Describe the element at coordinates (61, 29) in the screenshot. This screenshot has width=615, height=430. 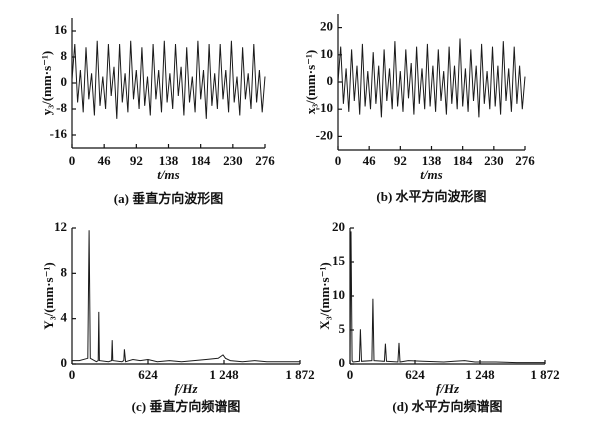
I see `y-tick-label: 16` at that location.